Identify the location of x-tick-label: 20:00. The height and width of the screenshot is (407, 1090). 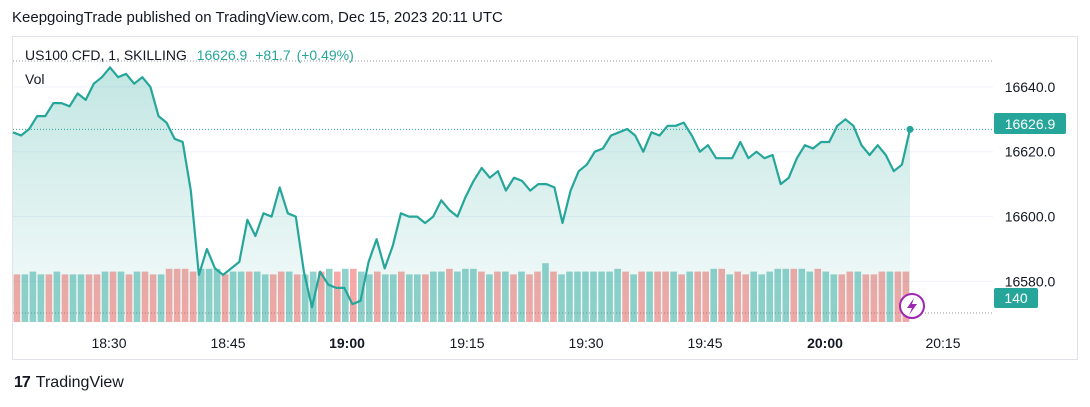
(825, 343).